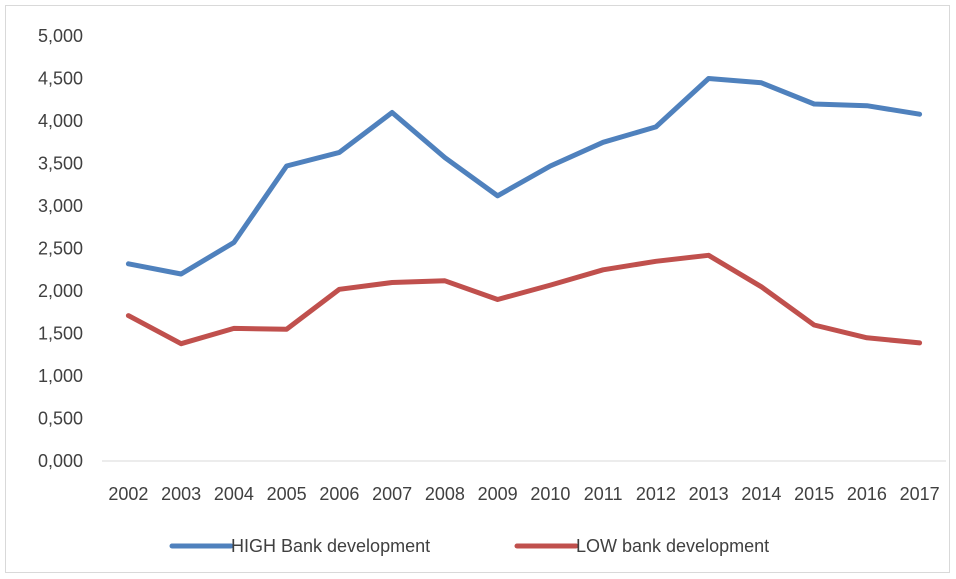 The image size is (956, 579). What do you see at coordinates (761, 494) in the screenshot?
I see `x-tick-label: 2014` at bounding box center [761, 494].